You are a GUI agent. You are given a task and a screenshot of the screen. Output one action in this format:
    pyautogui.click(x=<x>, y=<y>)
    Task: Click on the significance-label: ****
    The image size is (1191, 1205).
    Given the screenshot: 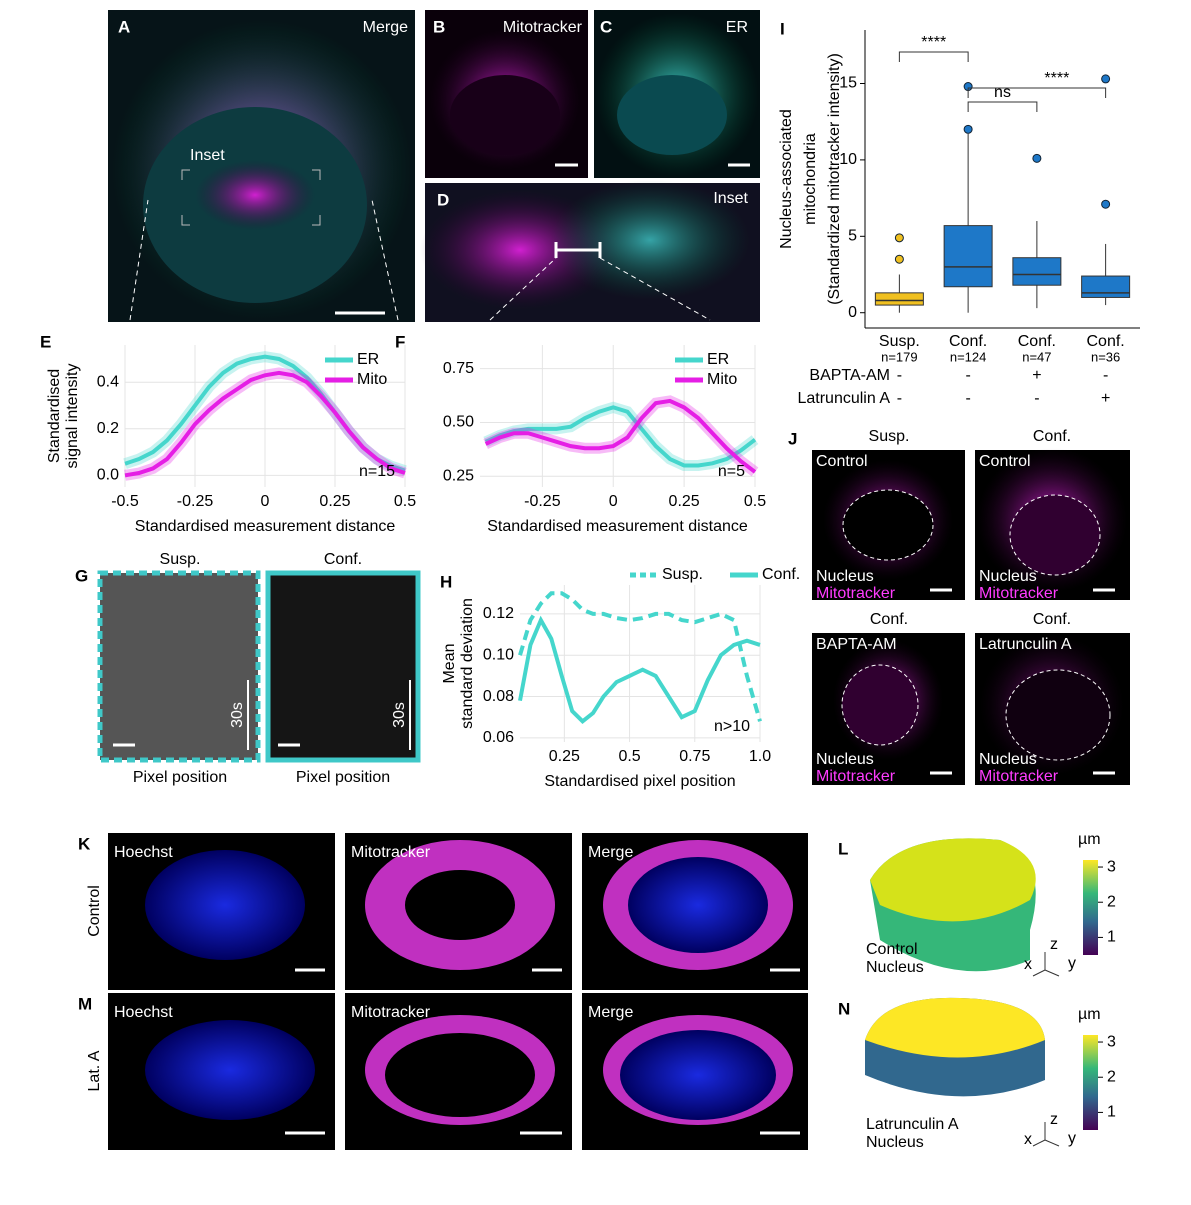 What is the action you would take?
    pyautogui.click(x=1056, y=78)
    